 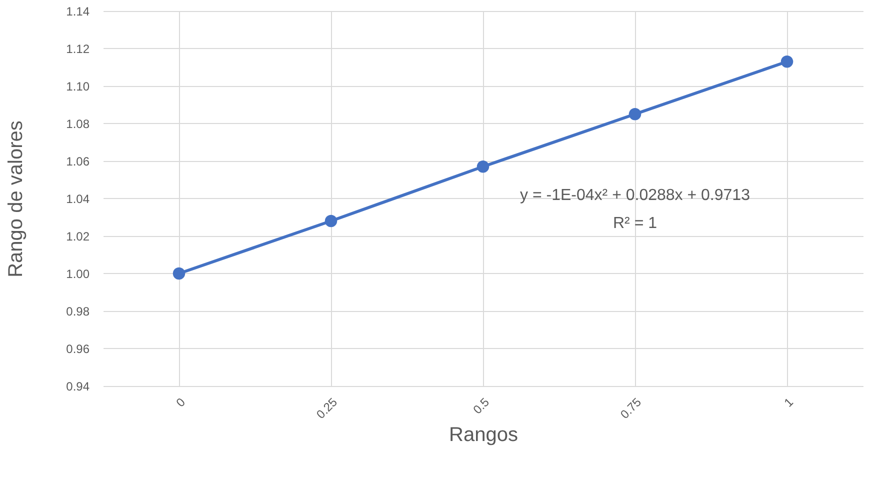 I want to click on y-tick-label: 1.10, so click(x=78, y=87).